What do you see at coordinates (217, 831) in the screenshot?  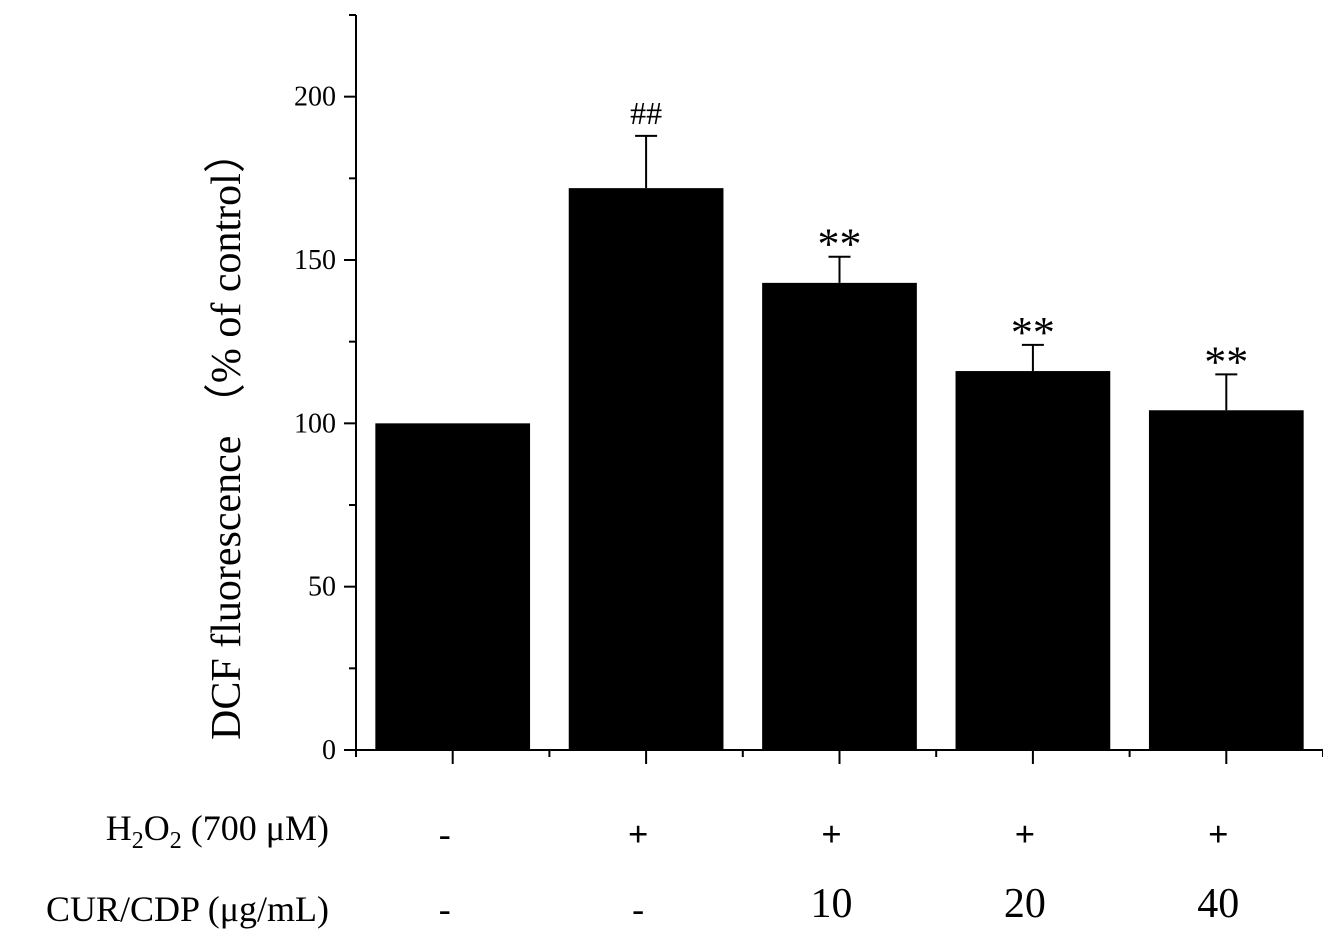 I see `h2o2-row-label: H2O2 (700 μM)` at bounding box center [217, 831].